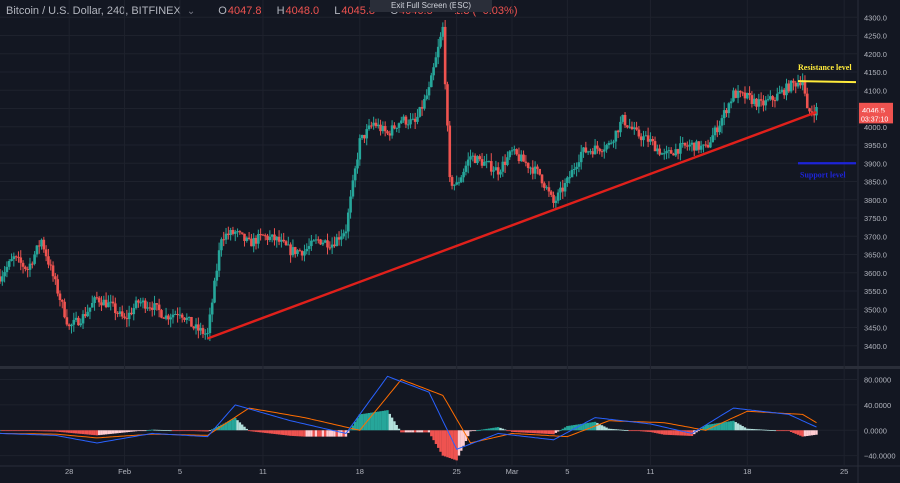  Describe the element at coordinates (875, 328) in the screenshot. I see `price-tick-label: 3450.0` at that location.